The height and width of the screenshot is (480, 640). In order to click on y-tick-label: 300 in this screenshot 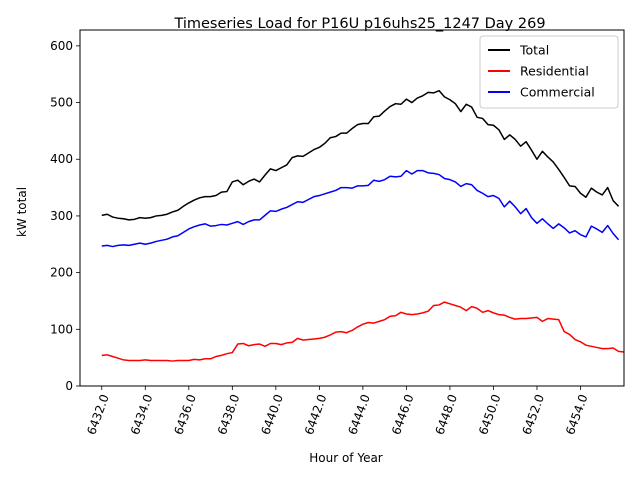, I will do `click(61, 216)`.